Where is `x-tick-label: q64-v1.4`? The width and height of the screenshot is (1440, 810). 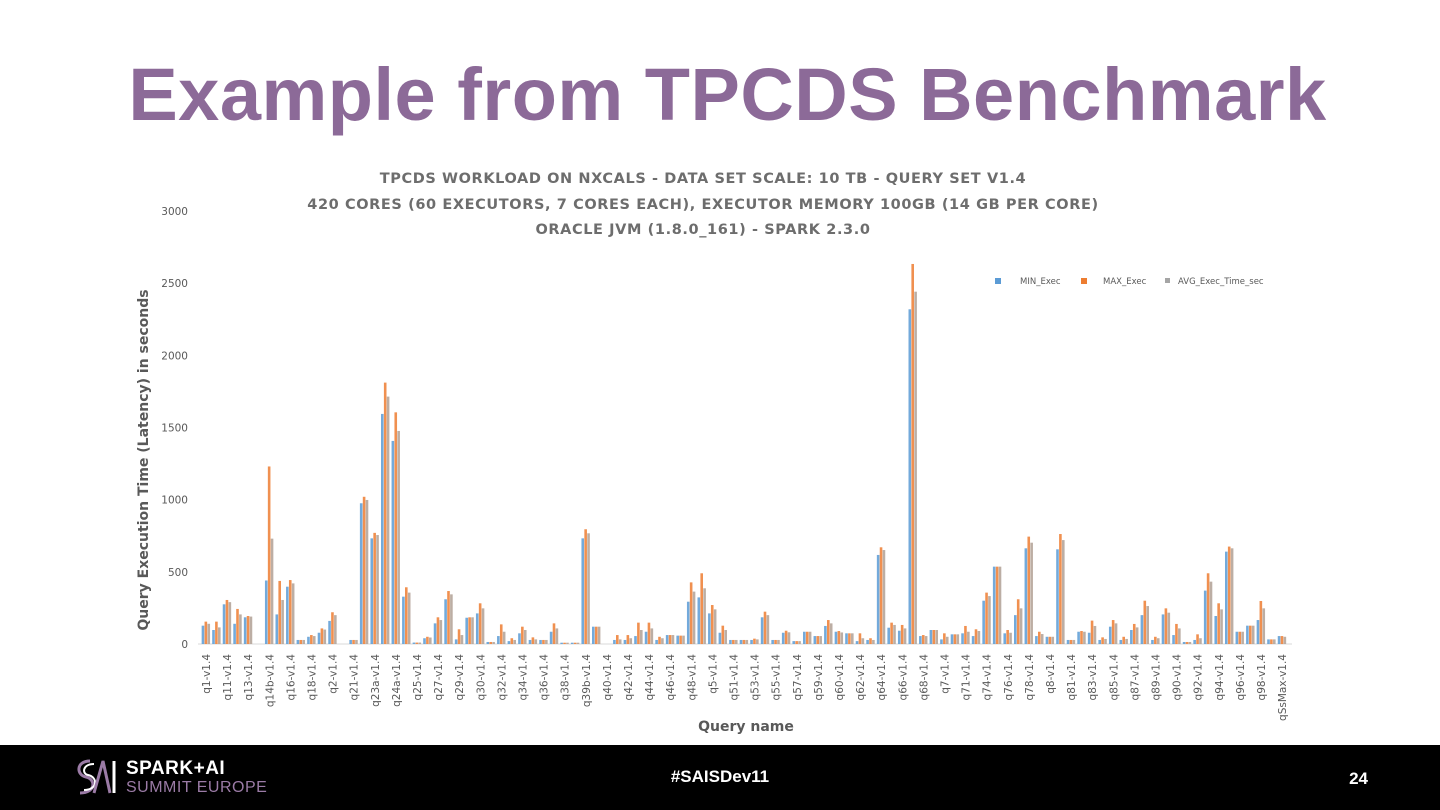 x-tick-label: q64-v1.4 is located at coordinates (882, 677).